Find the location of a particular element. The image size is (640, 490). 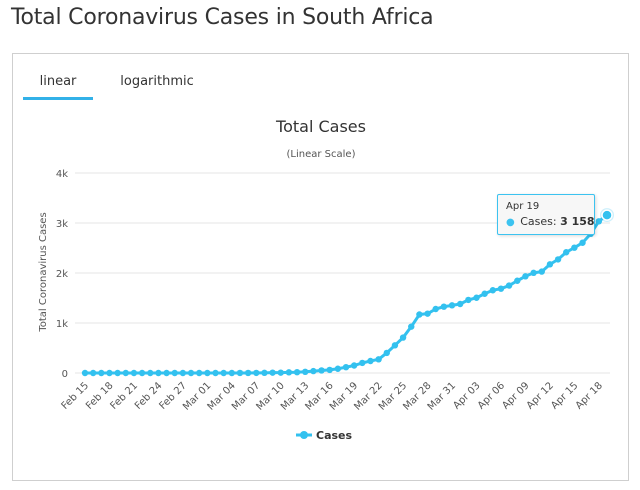

chart-title: Total Cases is located at coordinates (320, 126).